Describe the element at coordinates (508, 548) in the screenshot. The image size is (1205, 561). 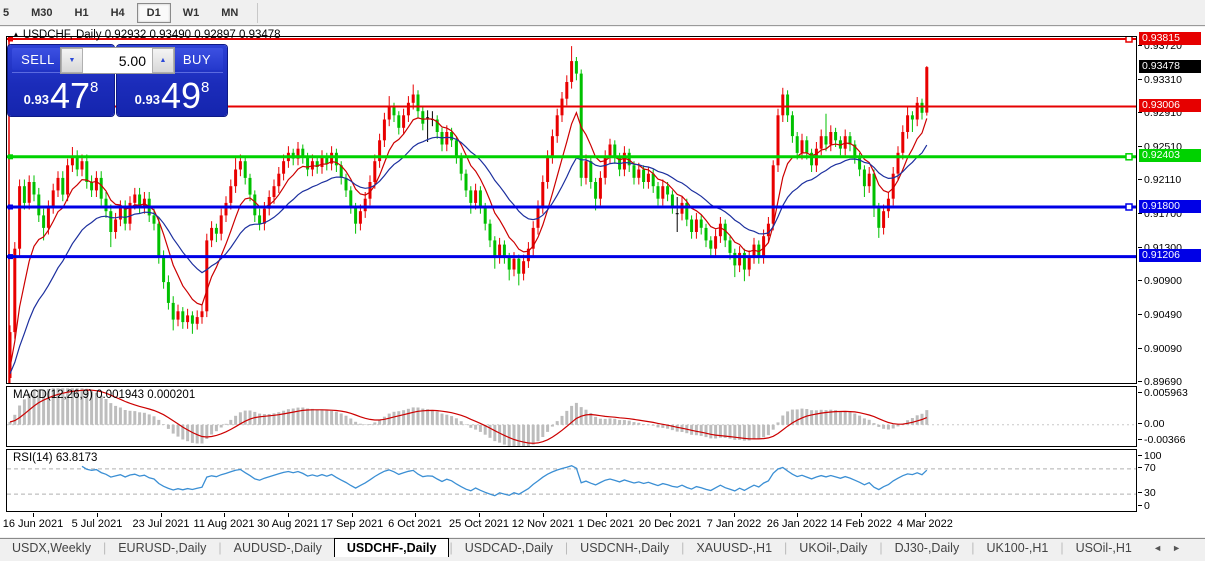
I see `chart-tab-usdcad-daily: USDCAD-,Daily` at that location.